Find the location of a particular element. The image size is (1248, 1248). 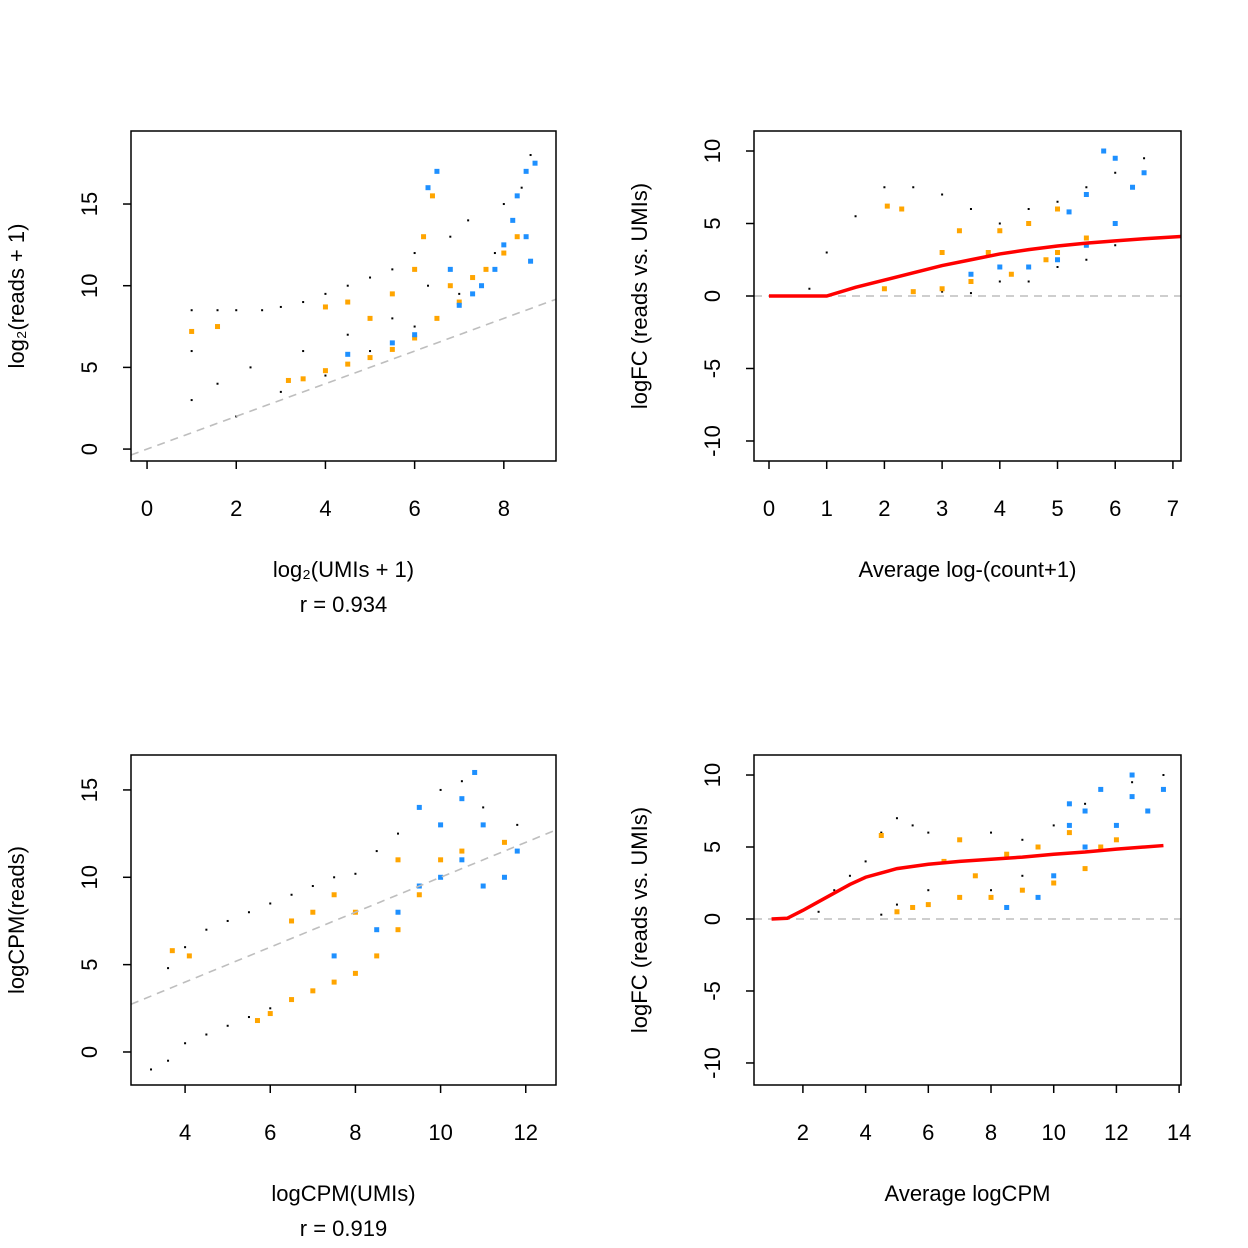

x-tick-label: 8 is located at coordinates (991, 1132).